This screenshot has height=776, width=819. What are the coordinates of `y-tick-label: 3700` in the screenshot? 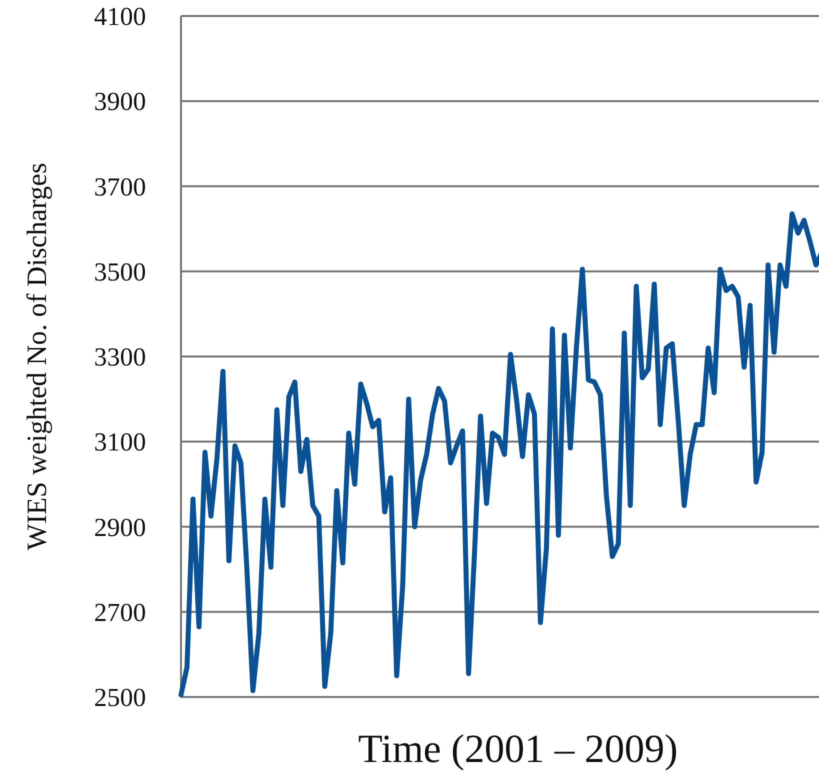 It's located at (120, 187).